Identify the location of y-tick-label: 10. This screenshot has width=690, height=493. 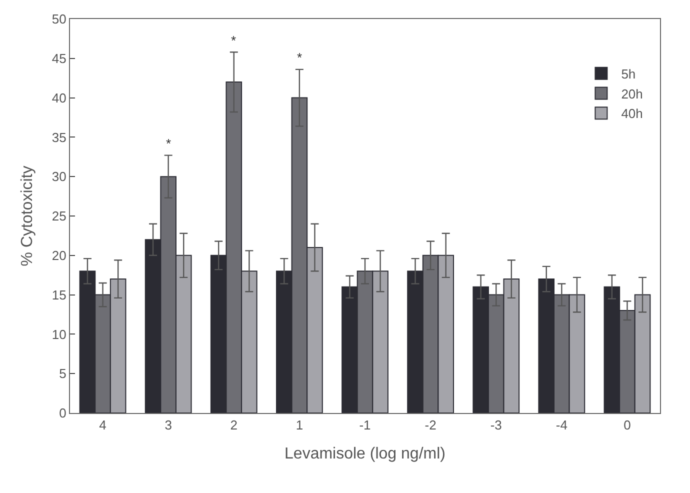
(59, 334).